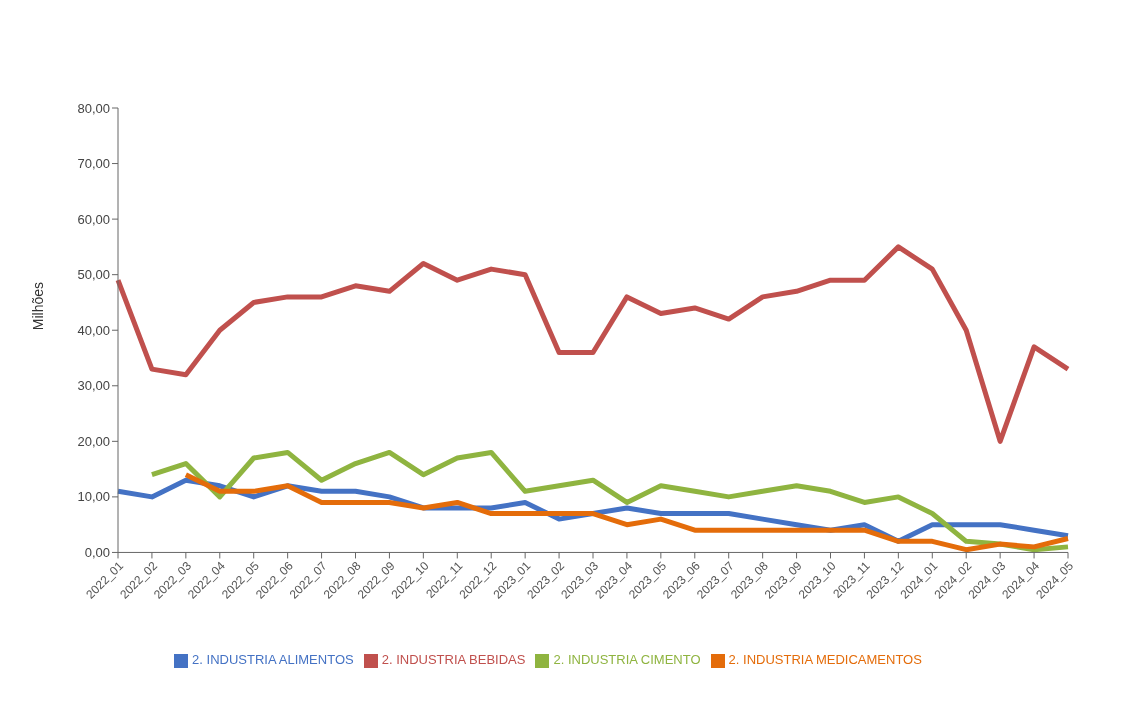 The width and height of the screenshot is (1129, 702). I want to click on y-tick-label: 0,00, so click(97, 553).